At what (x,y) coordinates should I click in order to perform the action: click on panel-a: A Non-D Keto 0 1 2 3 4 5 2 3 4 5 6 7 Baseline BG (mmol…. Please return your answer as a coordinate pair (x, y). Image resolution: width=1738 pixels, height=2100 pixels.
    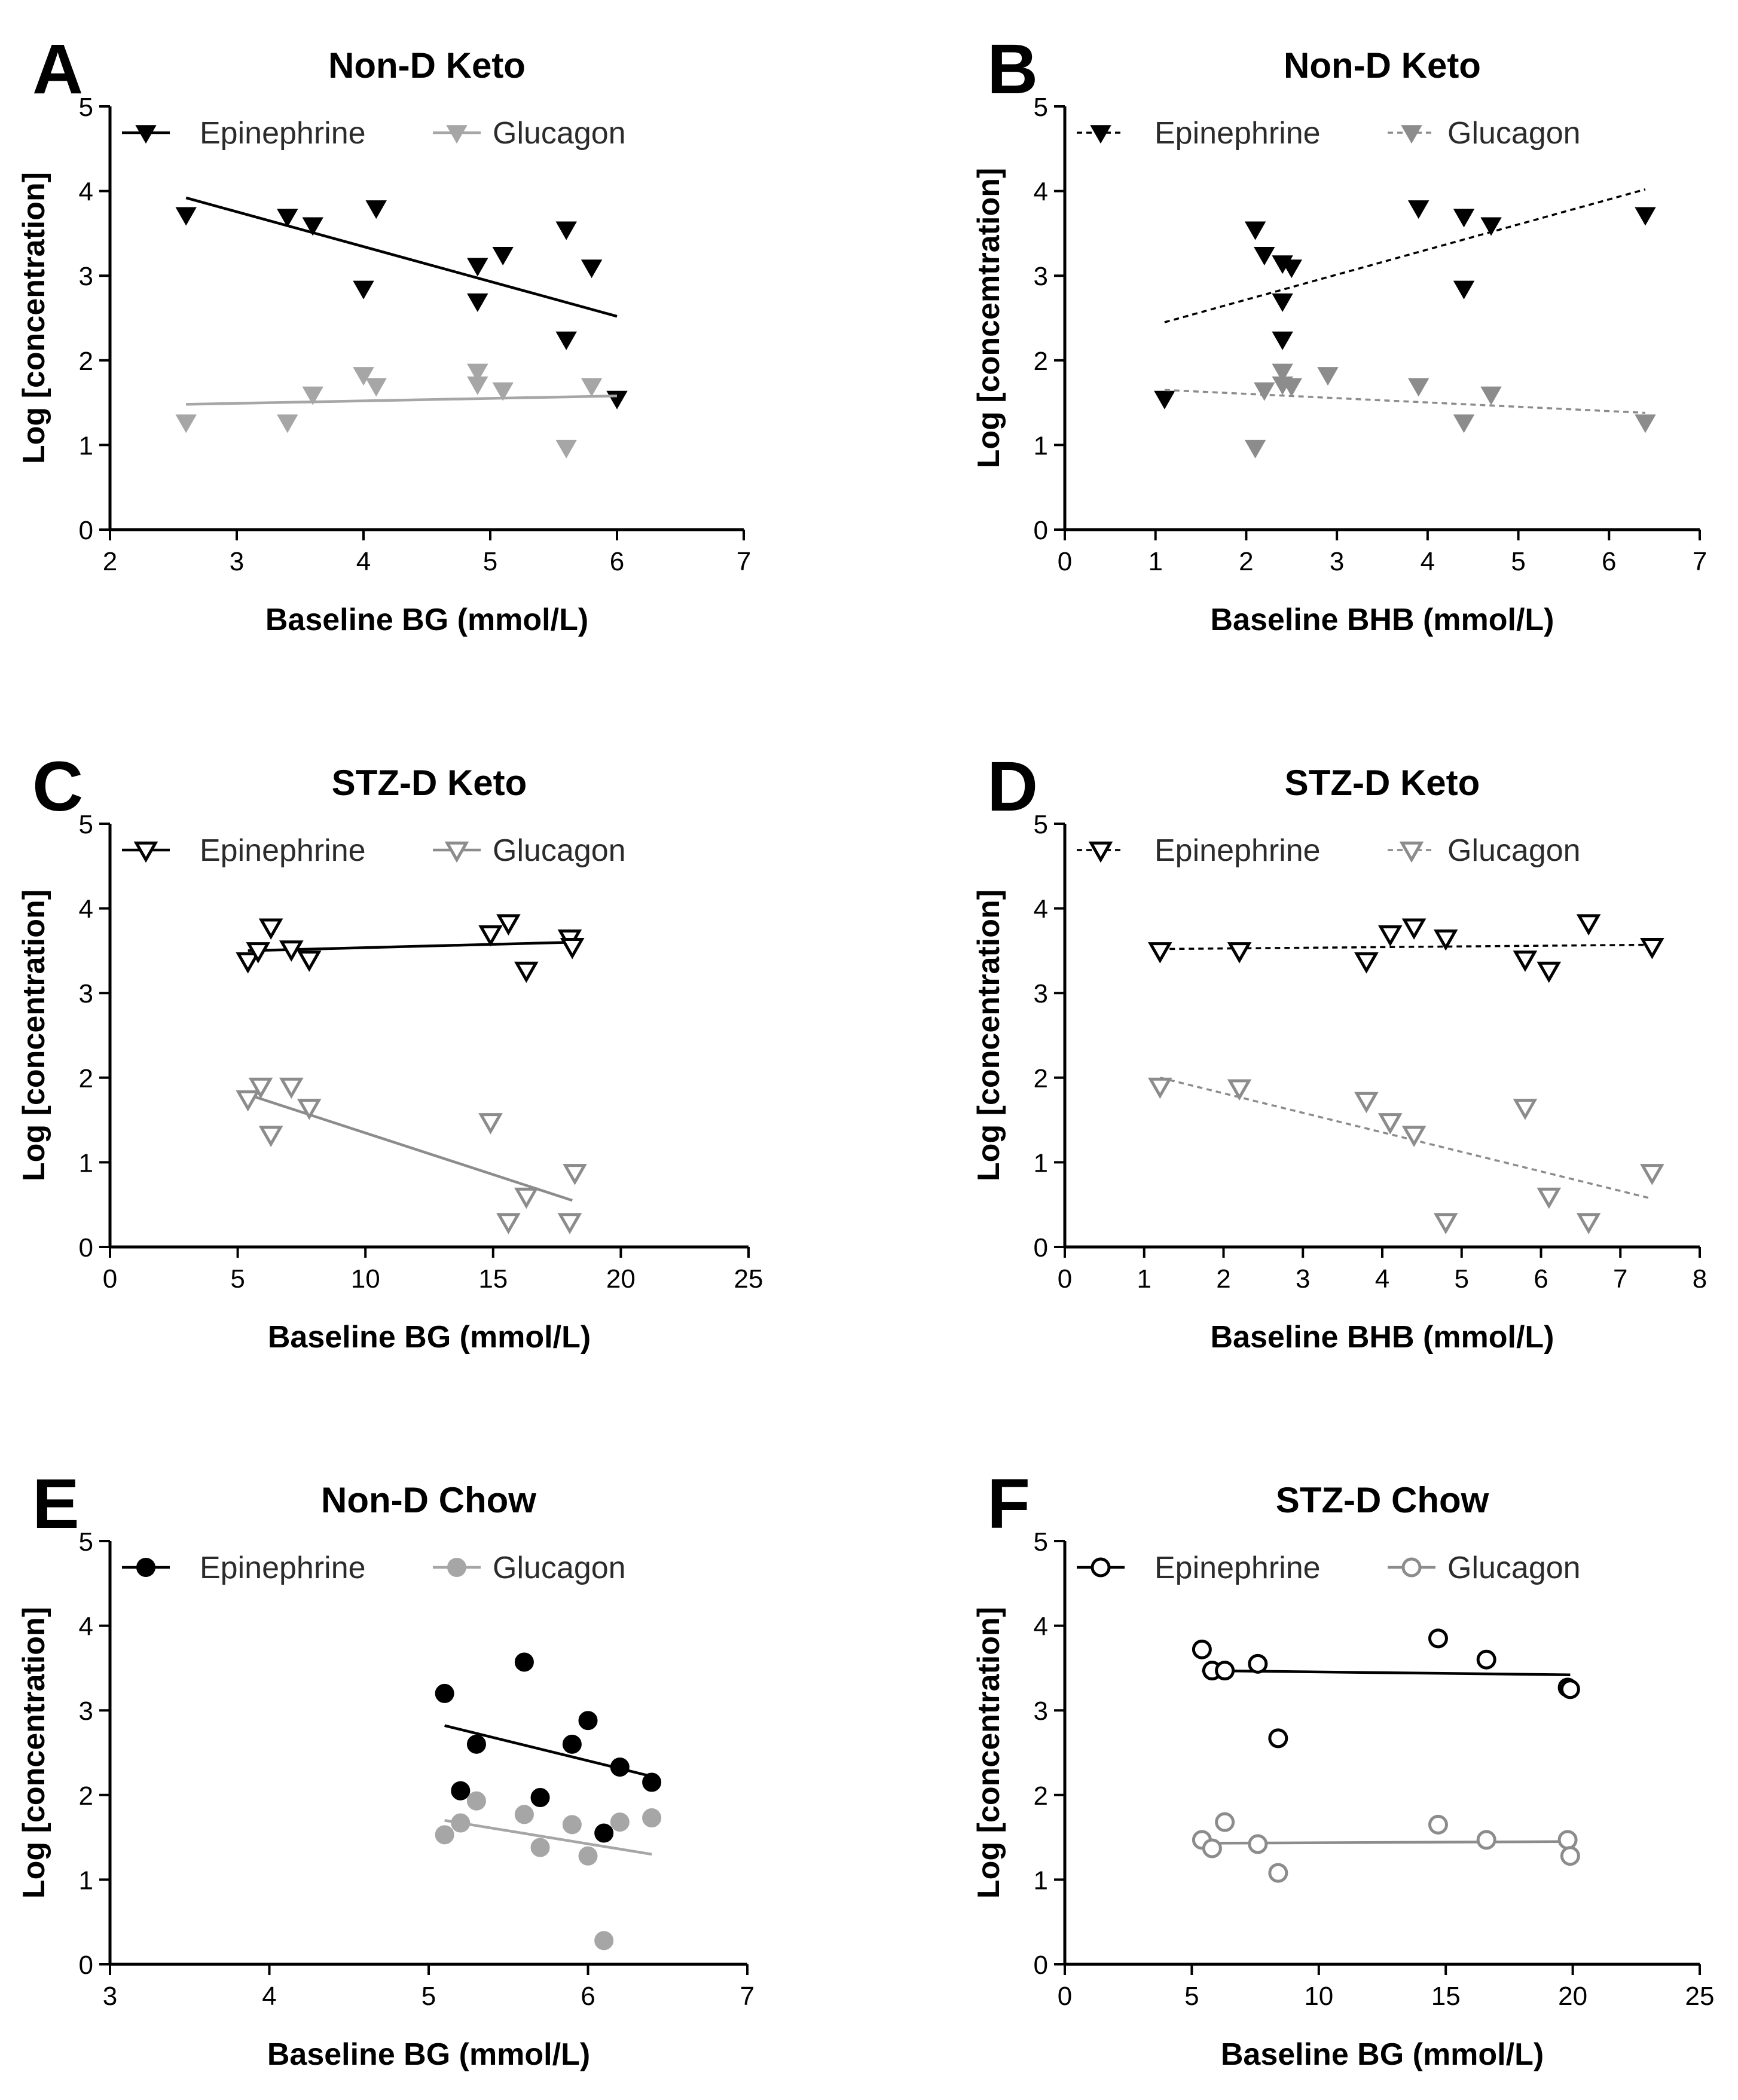
    Looking at the image, I should click on (384, 333).